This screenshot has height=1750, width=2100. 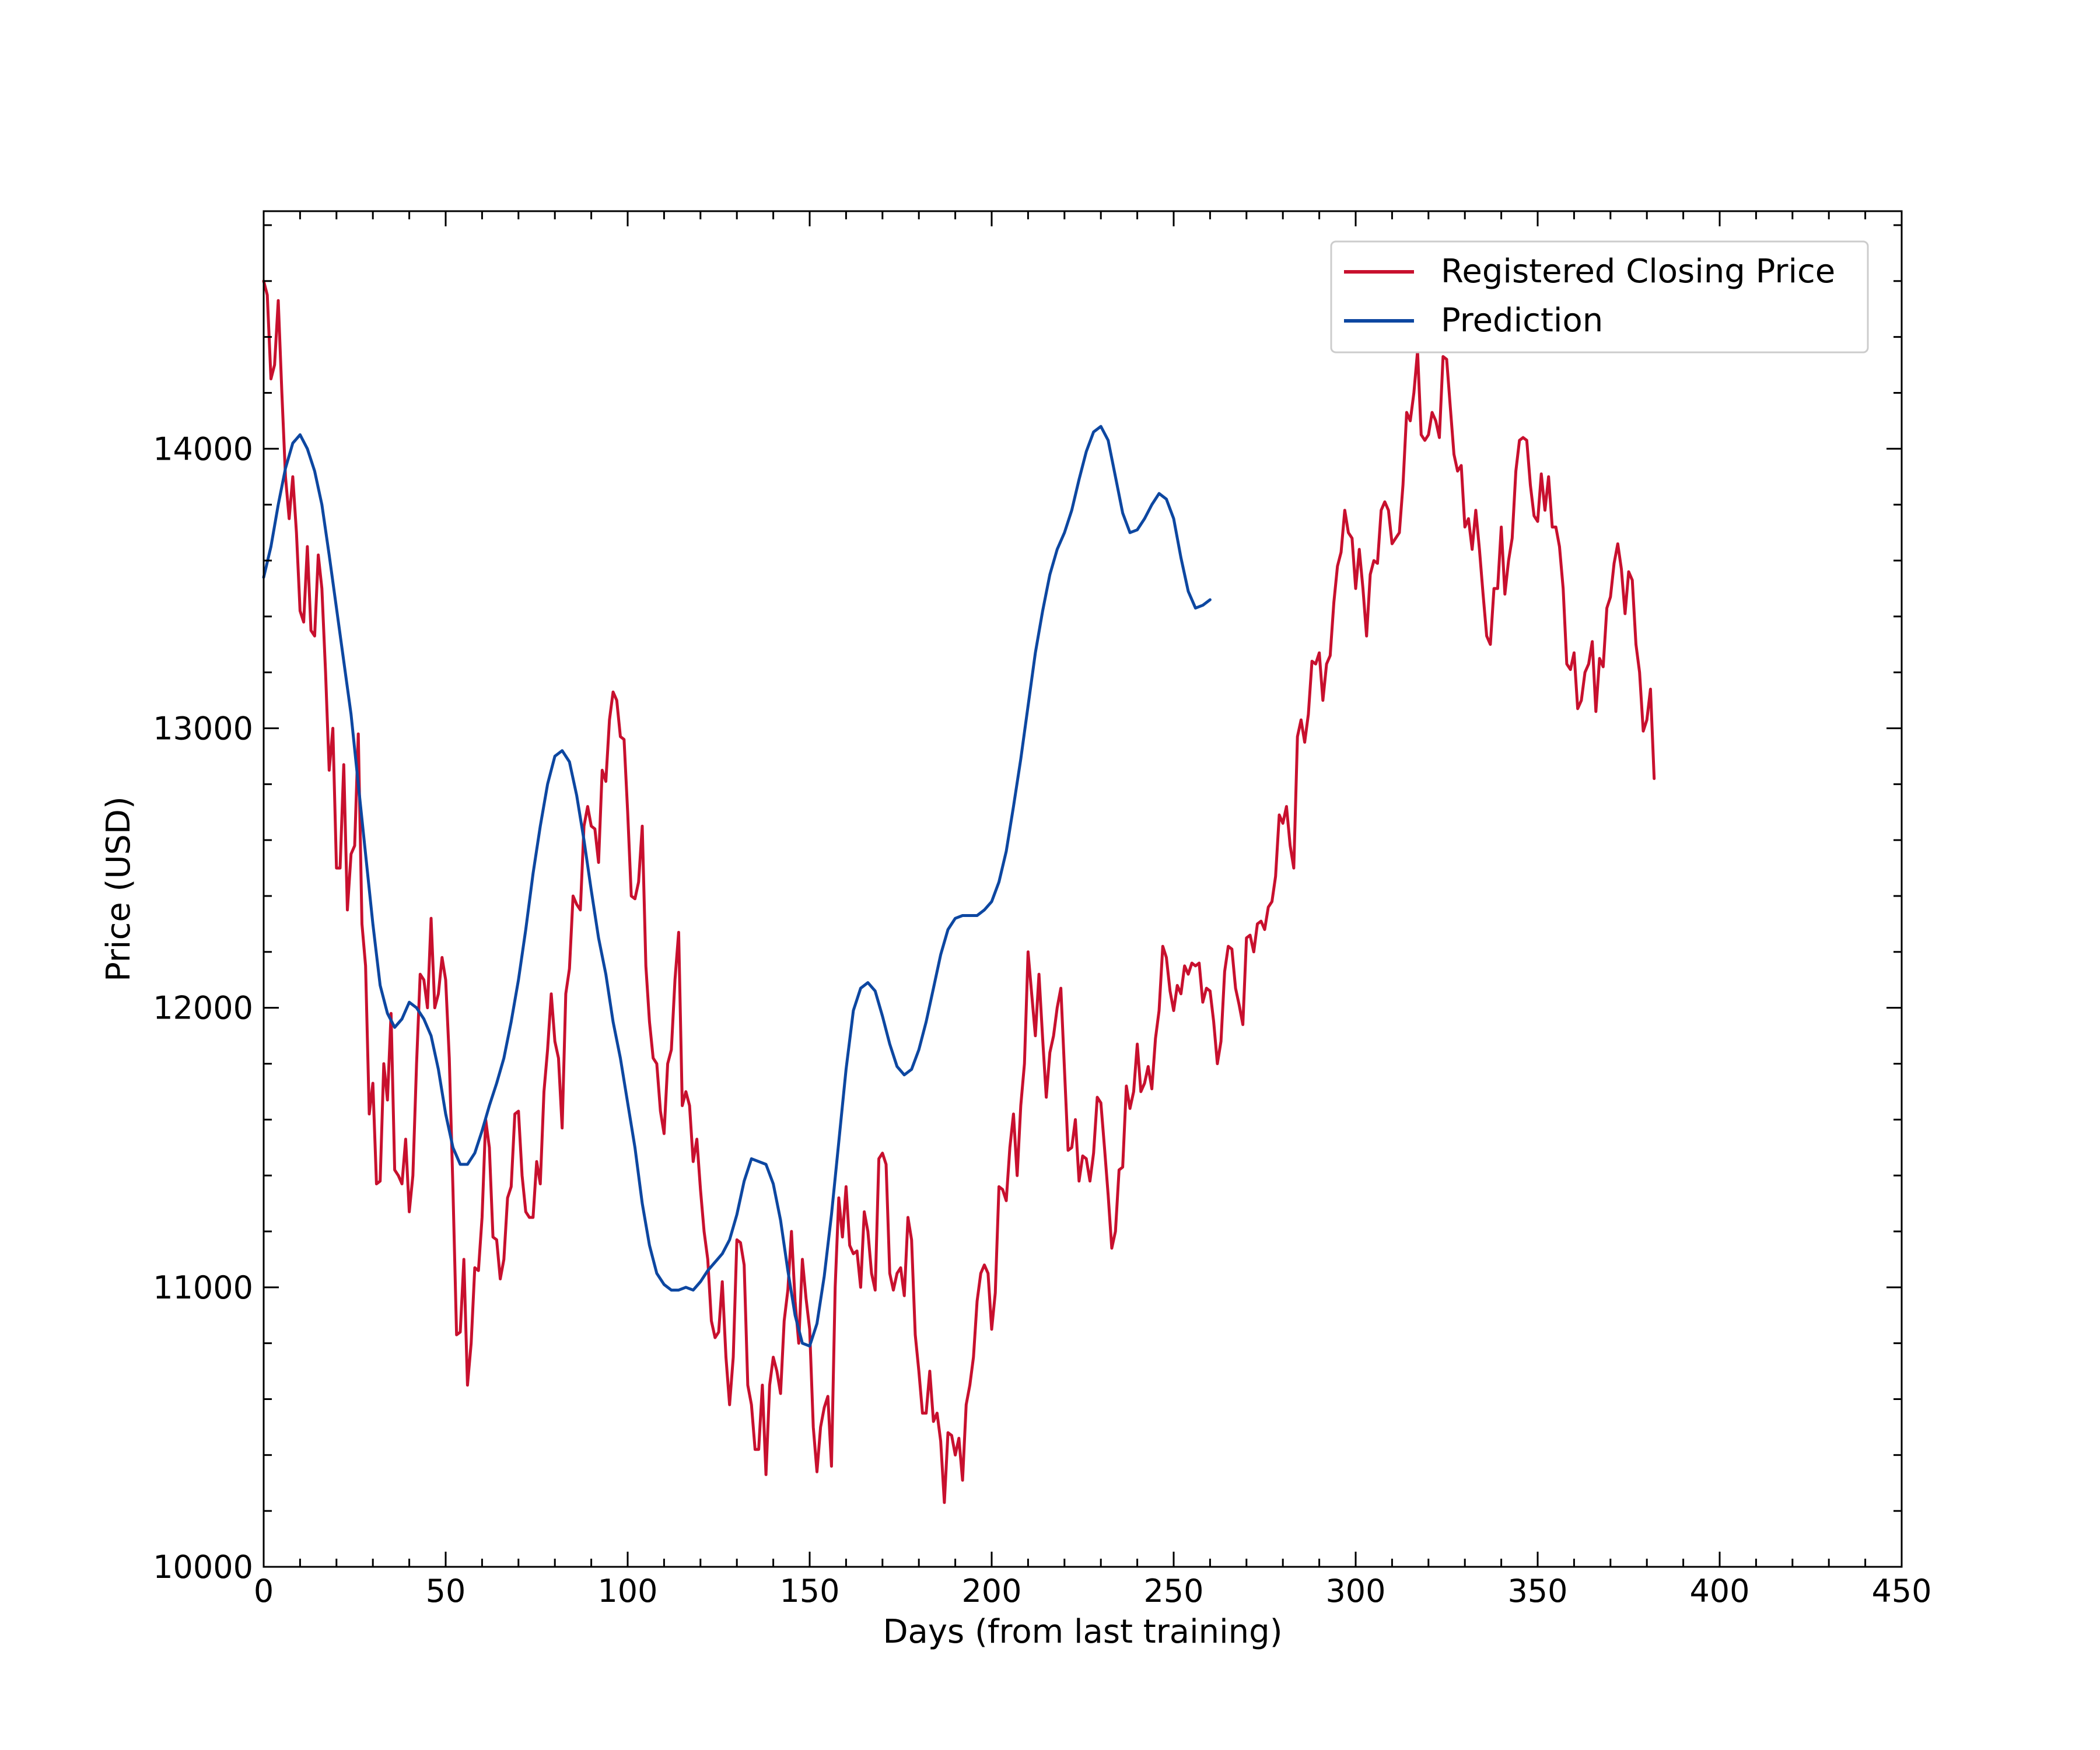 What do you see at coordinates (809, 1591) in the screenshot?
I see `x-tick-label: 150` at bounding box center [809, 1591].